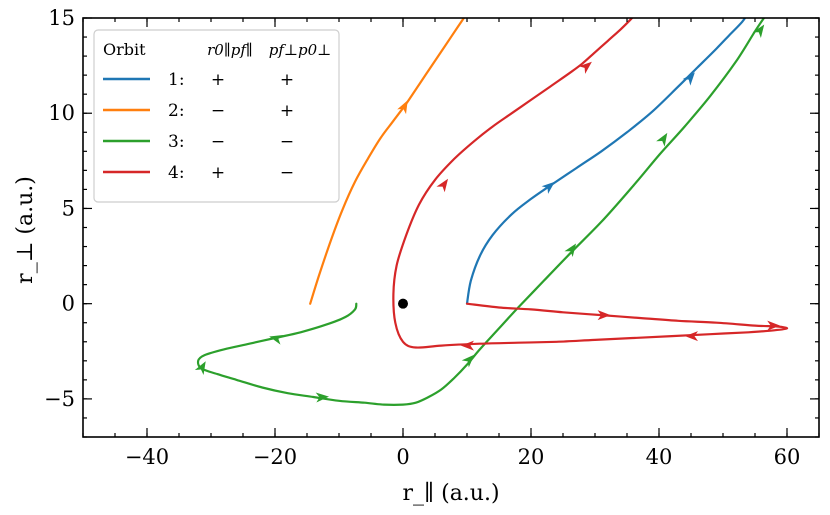 Image resolution: width=830 pixels, height=515 pixels. What do you see at coordinates (59, 208) in the screenshot?
I see `y-tick-labels: −5 0 5 10 15` at bounding box center [59, 208].